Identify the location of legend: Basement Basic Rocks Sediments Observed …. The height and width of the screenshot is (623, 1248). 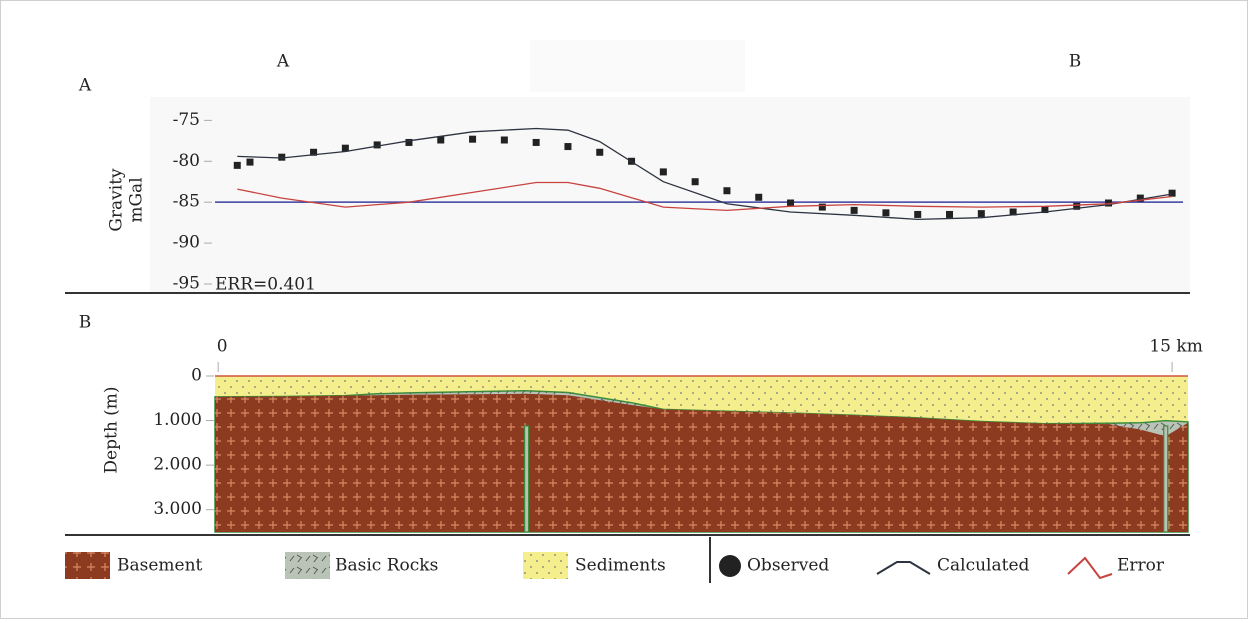
(615, 566).